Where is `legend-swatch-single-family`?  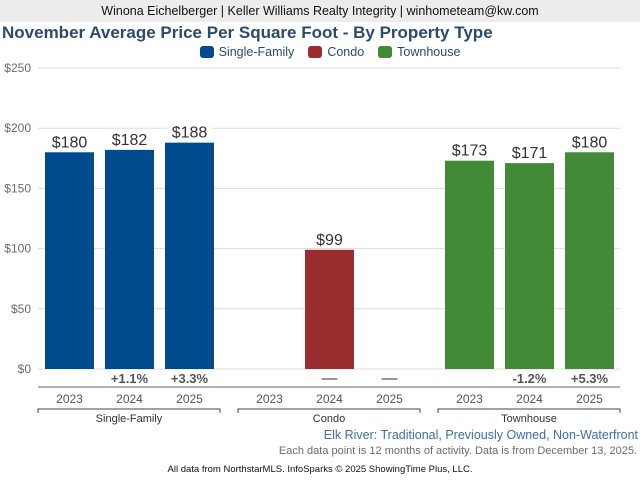
legend-swatch-single-family is located at coordinates (206, 52).